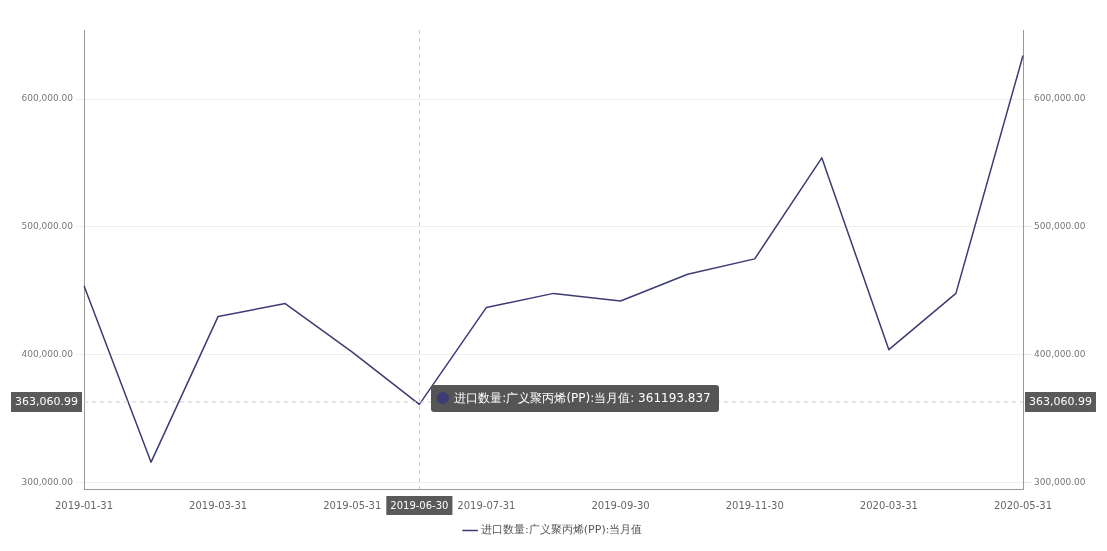  I want to click on x-tick-label: 2019-11-30, so click(754, 505).